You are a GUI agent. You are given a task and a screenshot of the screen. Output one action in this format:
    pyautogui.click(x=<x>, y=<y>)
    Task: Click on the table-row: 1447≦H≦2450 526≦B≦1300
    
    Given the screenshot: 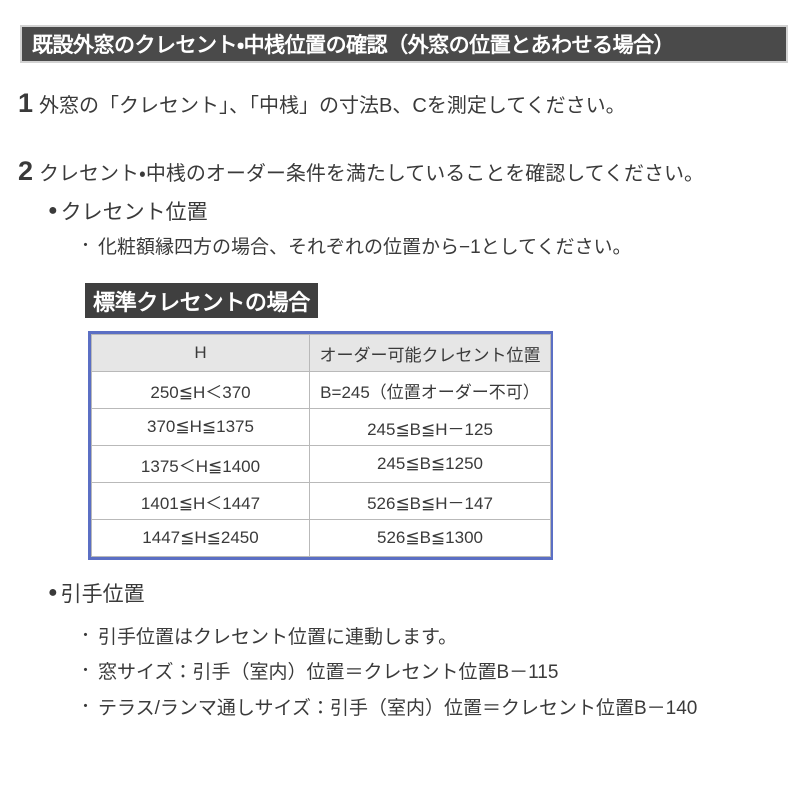 What is the action you would take?
    pyautogui.click(x=321, y=538)
    